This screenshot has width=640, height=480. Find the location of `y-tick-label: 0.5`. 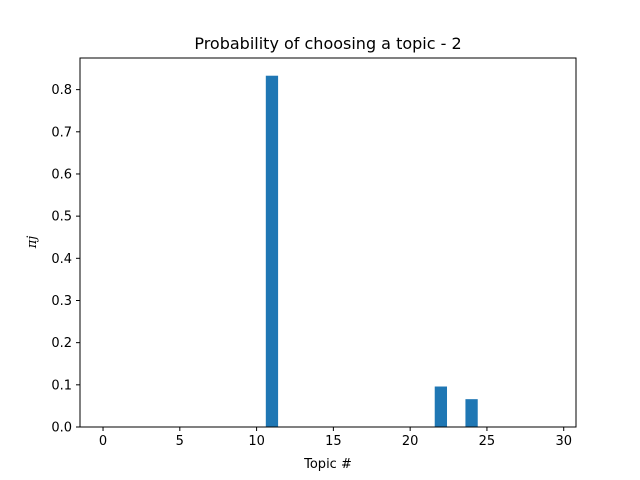

y-tick-label: 0.5 is located at coordinates (61, 217).